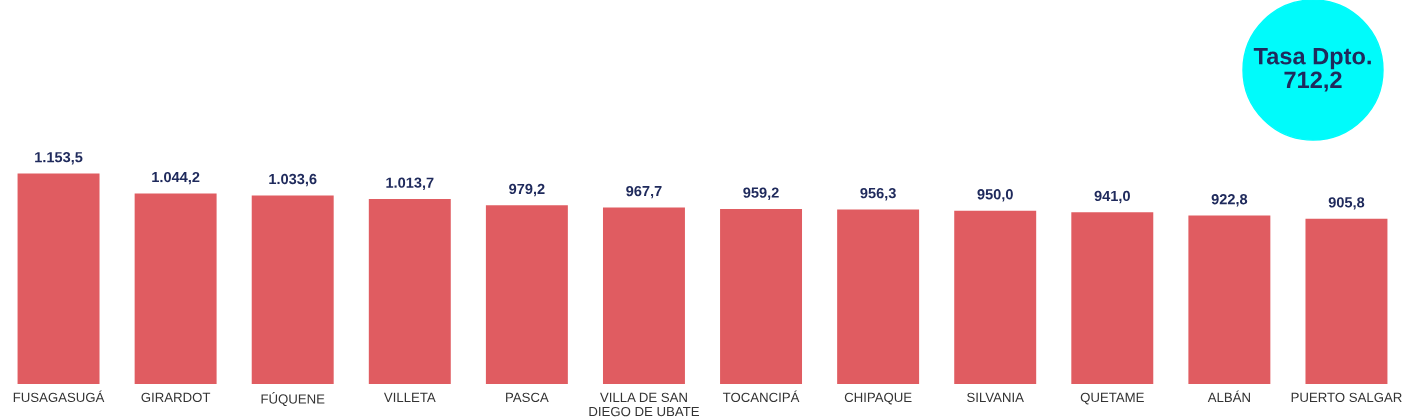 The height and width of the screenshot is (419, 1405). I want to click on data-label: 979,2, so click(527, 190).